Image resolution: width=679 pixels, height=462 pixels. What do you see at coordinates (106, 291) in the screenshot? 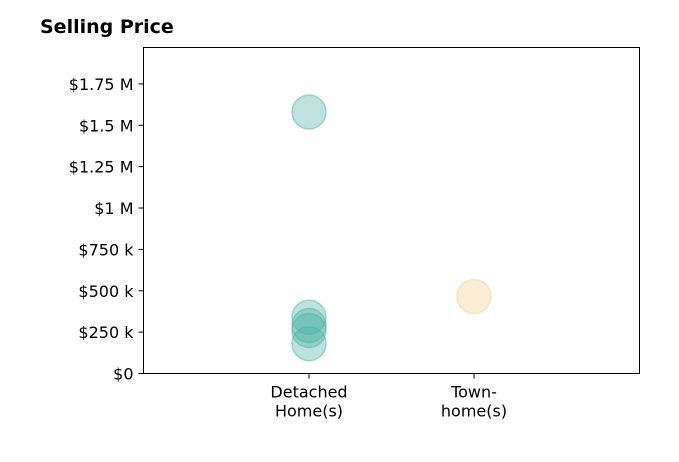
I see `y-tick-label: $500 k` at bounding box center [106, 291].